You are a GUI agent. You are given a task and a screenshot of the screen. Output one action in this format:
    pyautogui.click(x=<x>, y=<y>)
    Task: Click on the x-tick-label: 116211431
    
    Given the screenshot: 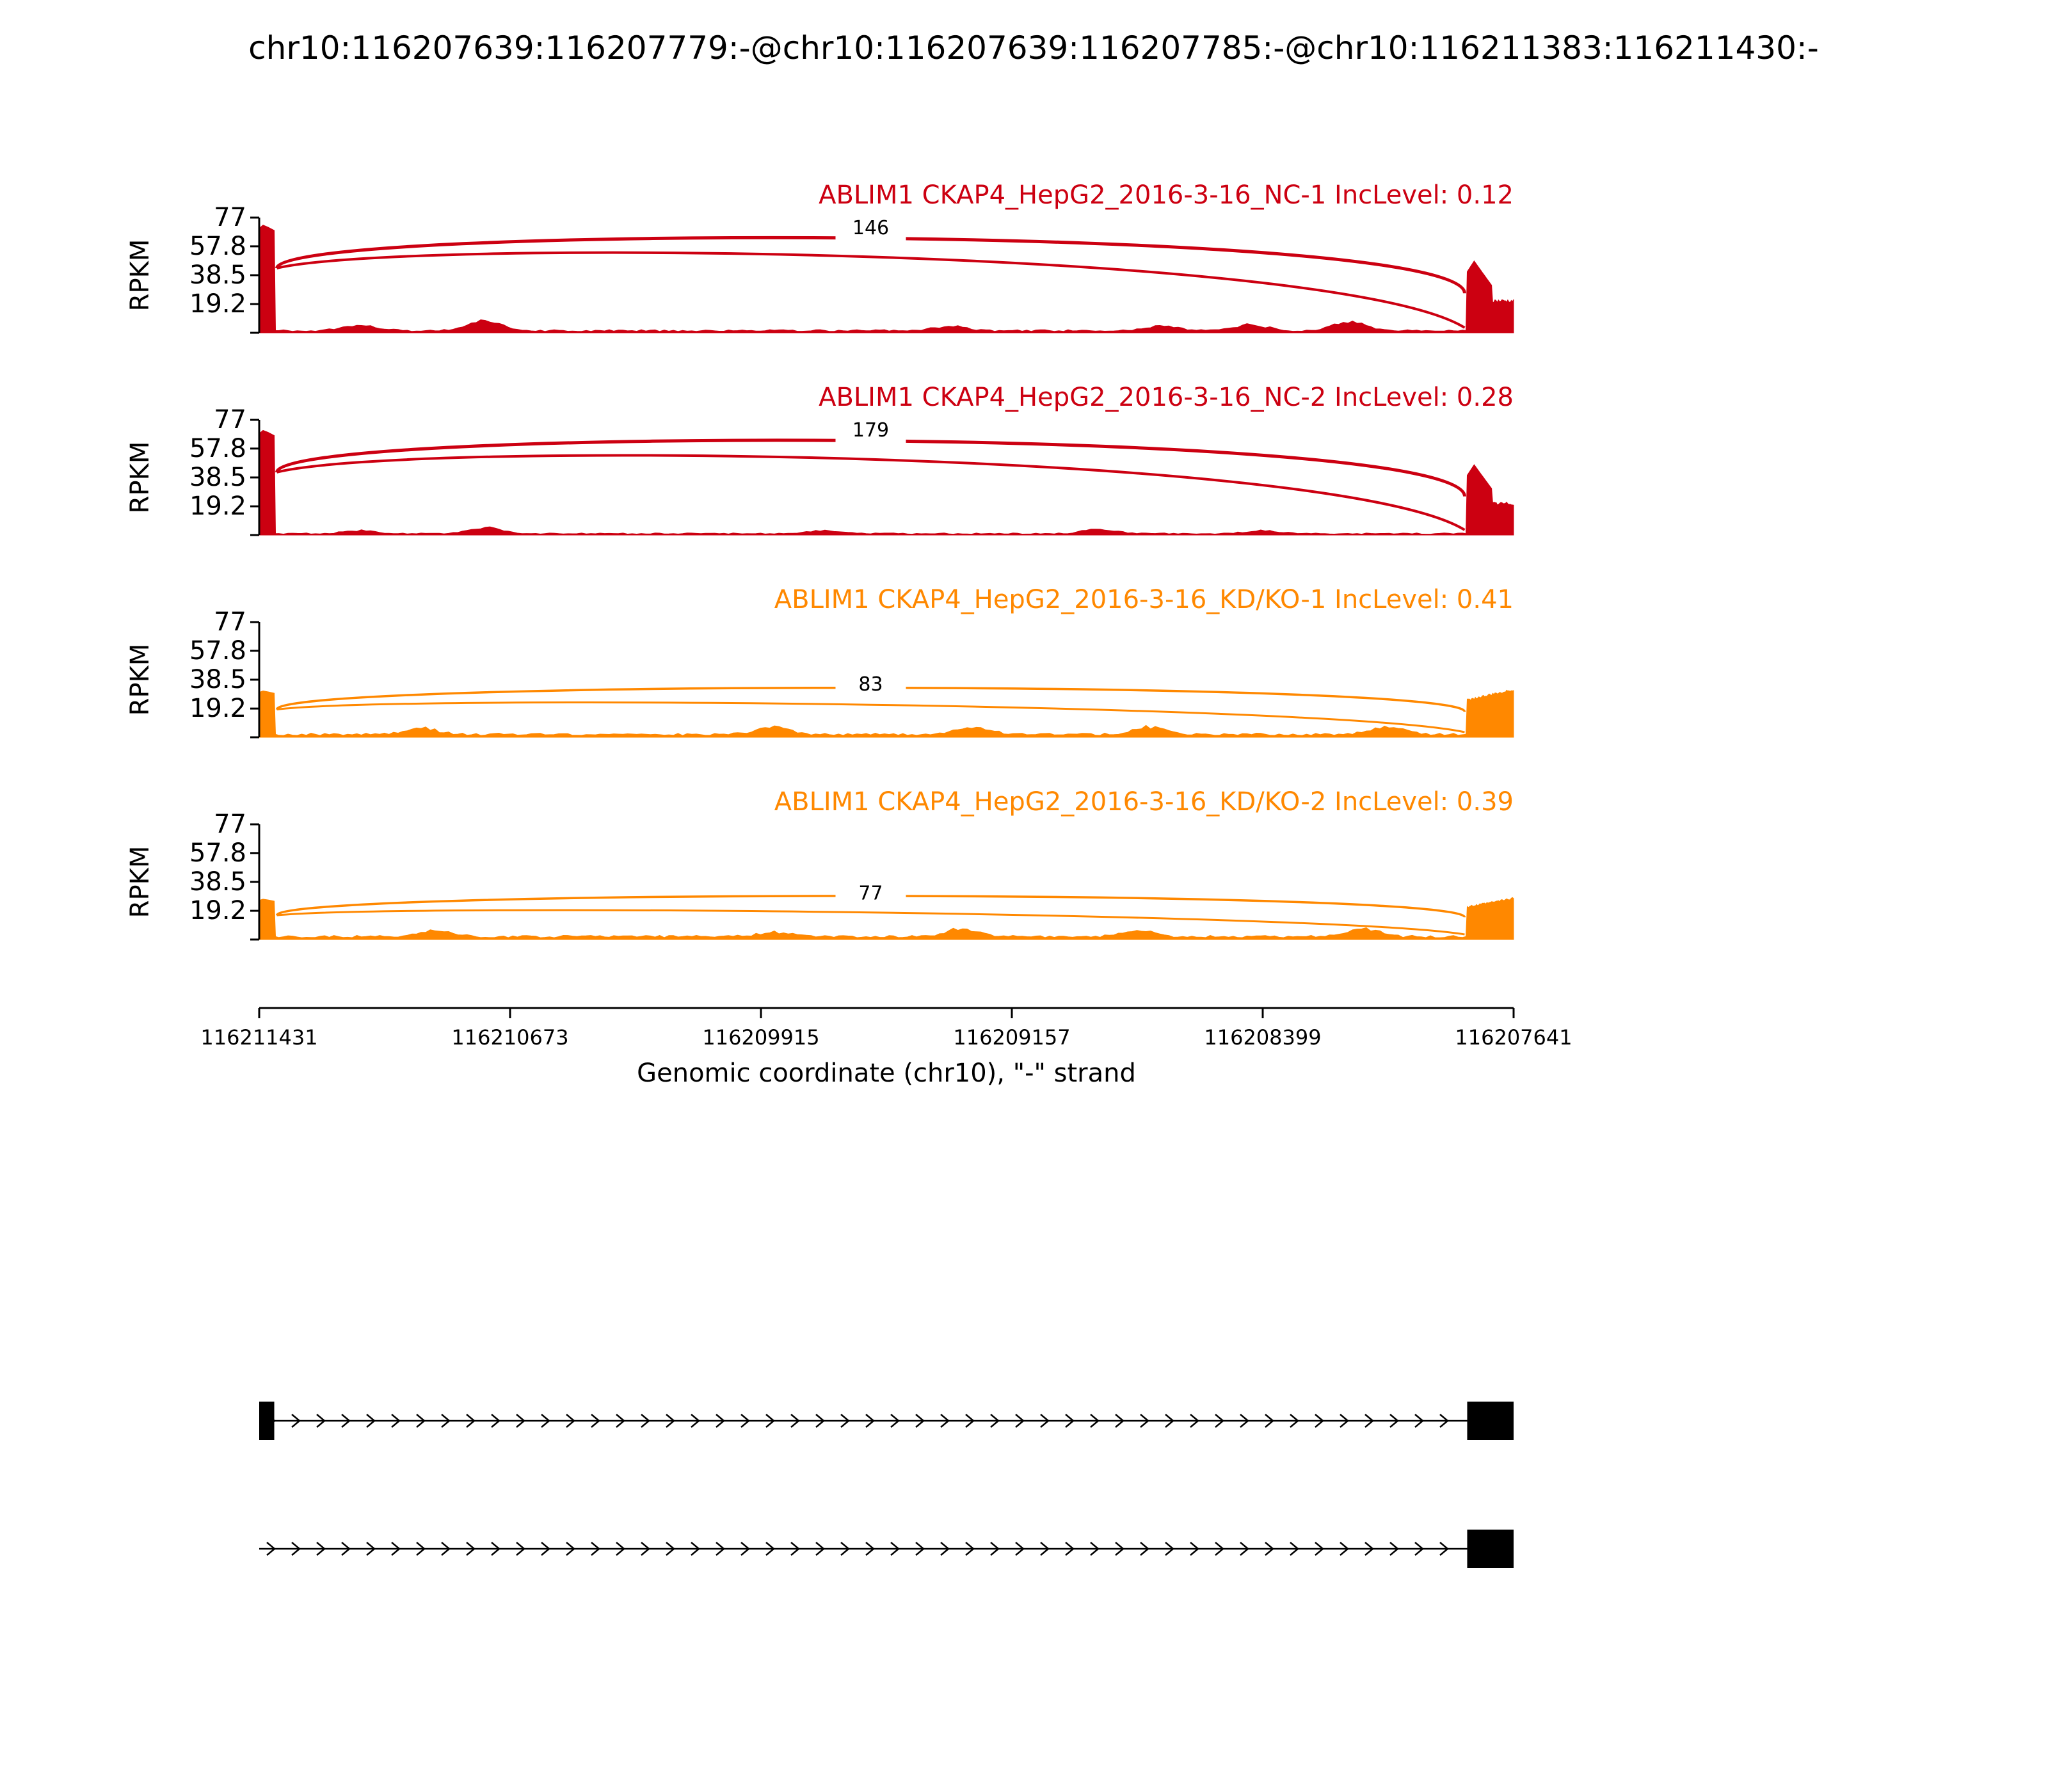 What is the action you would take?
    pyautogui.click(x=258, y=1037)
    